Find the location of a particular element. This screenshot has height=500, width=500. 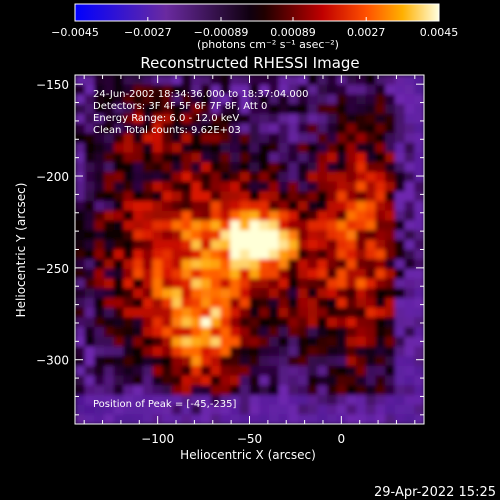

colorbar-tick-label: 0.00089 is located at coordinates (293, 32).